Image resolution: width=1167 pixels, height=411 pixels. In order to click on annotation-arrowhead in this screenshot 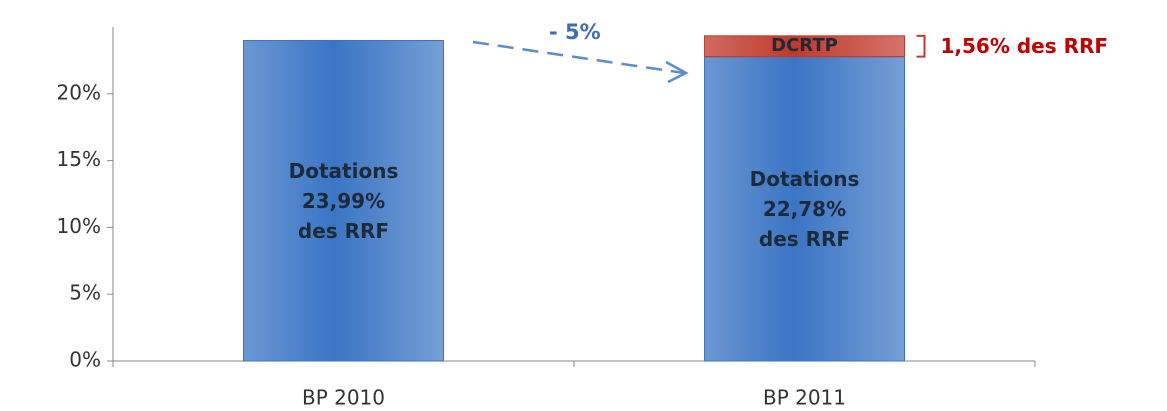, I will do `click(677, 72)`.